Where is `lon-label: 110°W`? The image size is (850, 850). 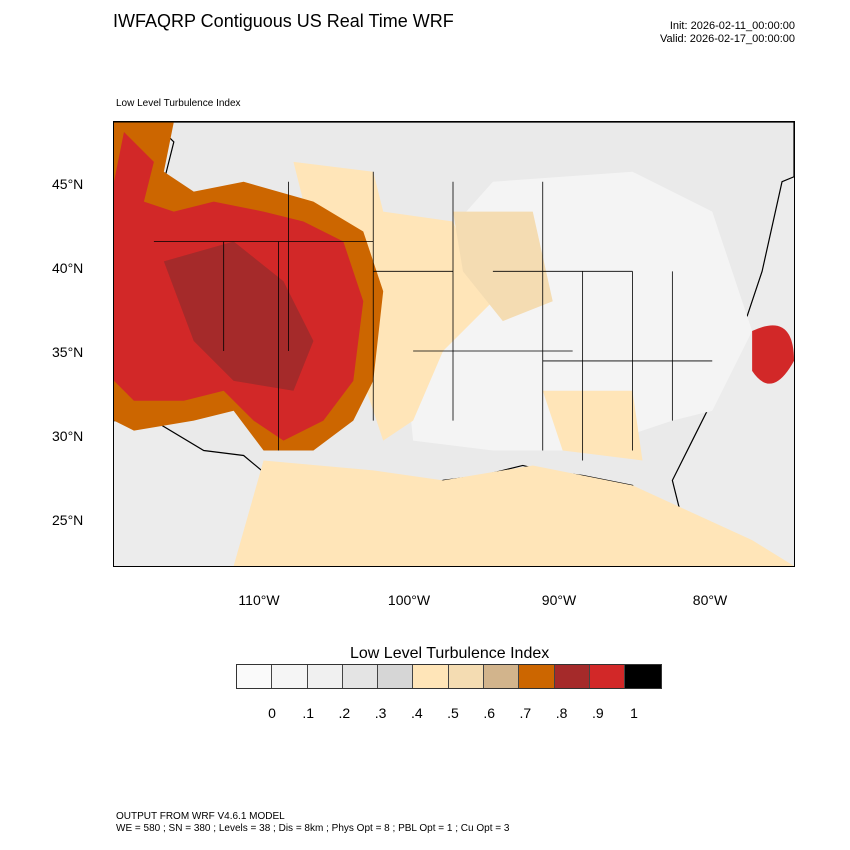
lon-label: 110°W is located at coordinates (259, 600).